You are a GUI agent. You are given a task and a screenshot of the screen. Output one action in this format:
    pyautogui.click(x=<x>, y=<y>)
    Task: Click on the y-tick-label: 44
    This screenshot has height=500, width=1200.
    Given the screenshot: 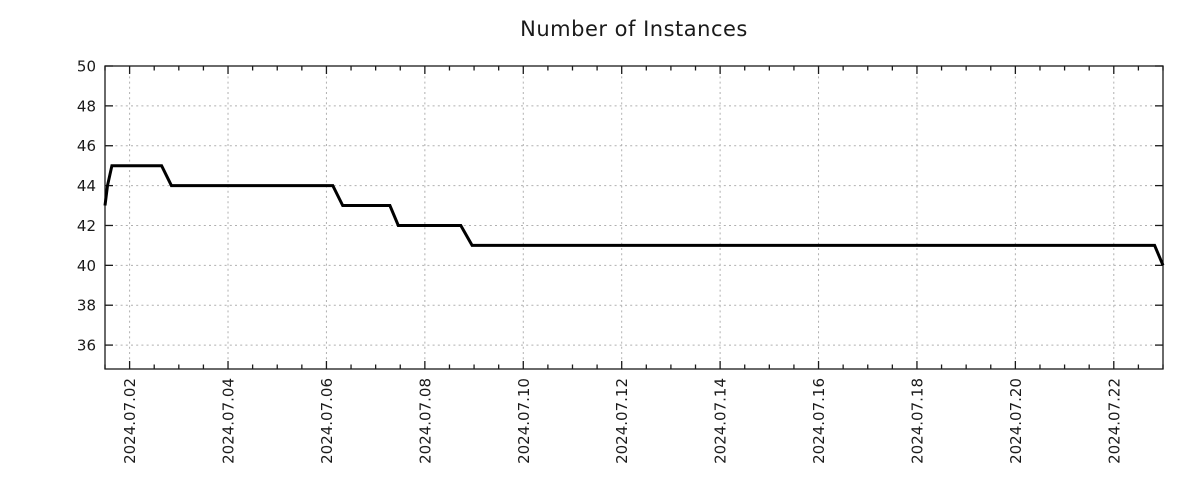 What is the action you would take?
    pyautogui.click(x=86, y=186)
    